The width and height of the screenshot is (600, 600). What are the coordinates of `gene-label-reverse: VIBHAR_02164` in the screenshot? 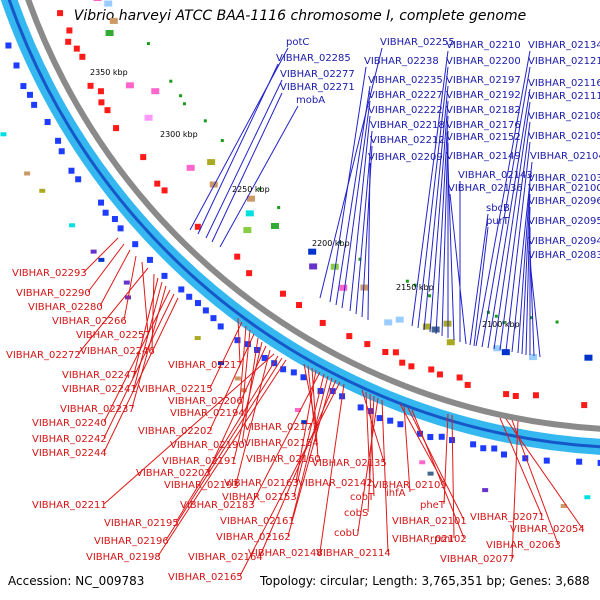 It's located at (225, 557).